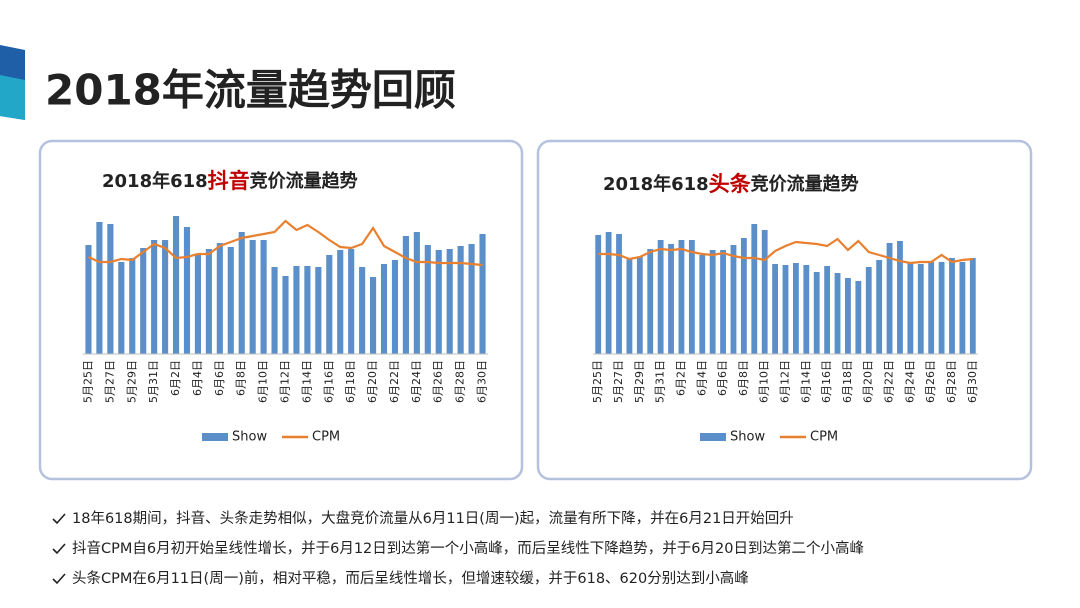  Describe the element at coordinates (482, 381) in the screenshot. I see `x-tick-label: 6月30日` at that location.